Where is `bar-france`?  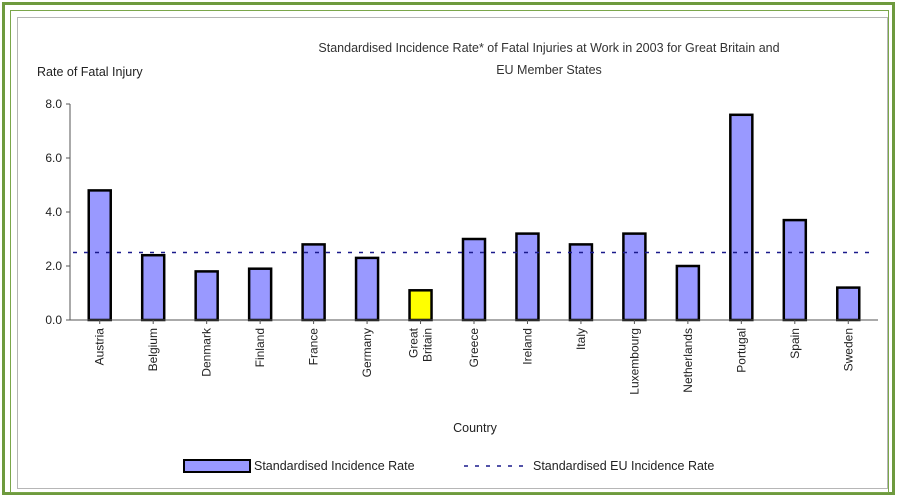
bar-france is located at coordinates (313, 282).